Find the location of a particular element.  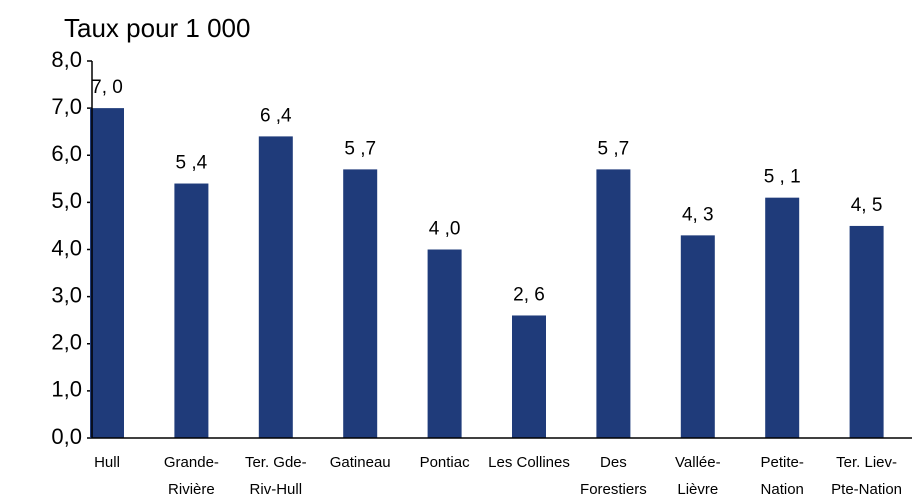

y-tick-label: 8,0 is located at coordinates (66, 59).